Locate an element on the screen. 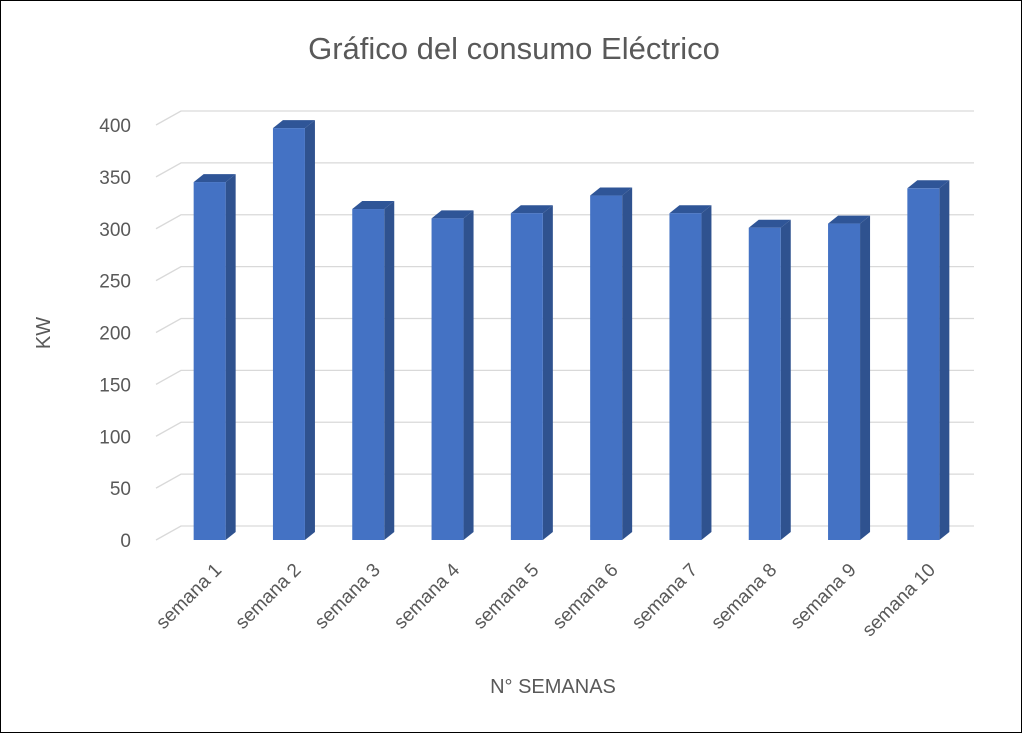 The width and height of the screenshot is (1022, 733). chart-title: Gráfico del consumo Eléctrico is located at coordinates (514, 48).